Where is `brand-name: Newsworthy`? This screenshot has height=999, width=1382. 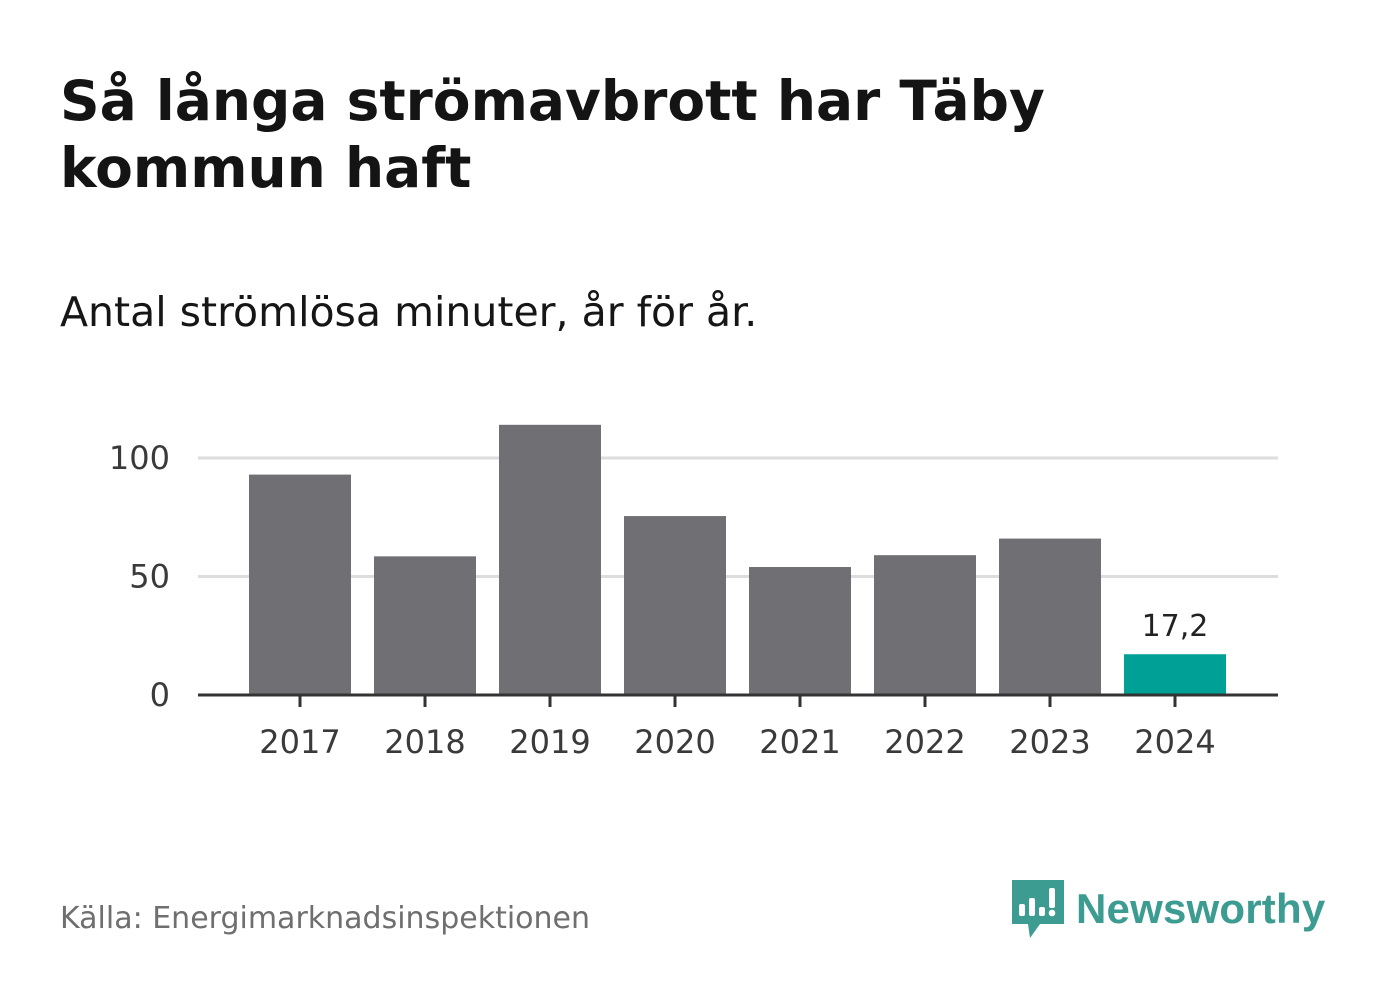
brand-name: Newsworthy is located at coordinates (1201, 908).